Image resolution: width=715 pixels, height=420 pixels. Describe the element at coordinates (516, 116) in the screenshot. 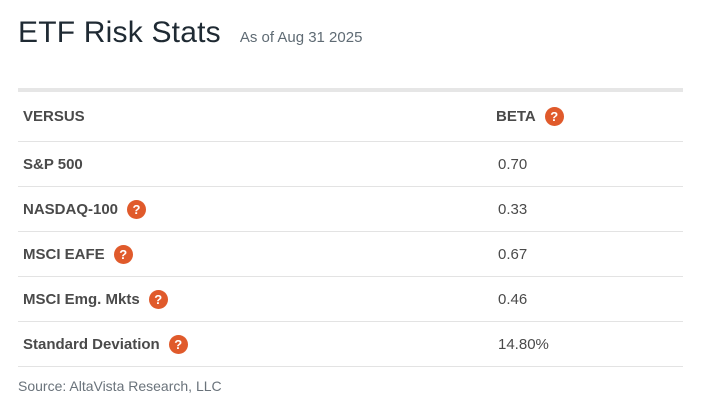

I see `column-header-beta-label: BETA` at that location.